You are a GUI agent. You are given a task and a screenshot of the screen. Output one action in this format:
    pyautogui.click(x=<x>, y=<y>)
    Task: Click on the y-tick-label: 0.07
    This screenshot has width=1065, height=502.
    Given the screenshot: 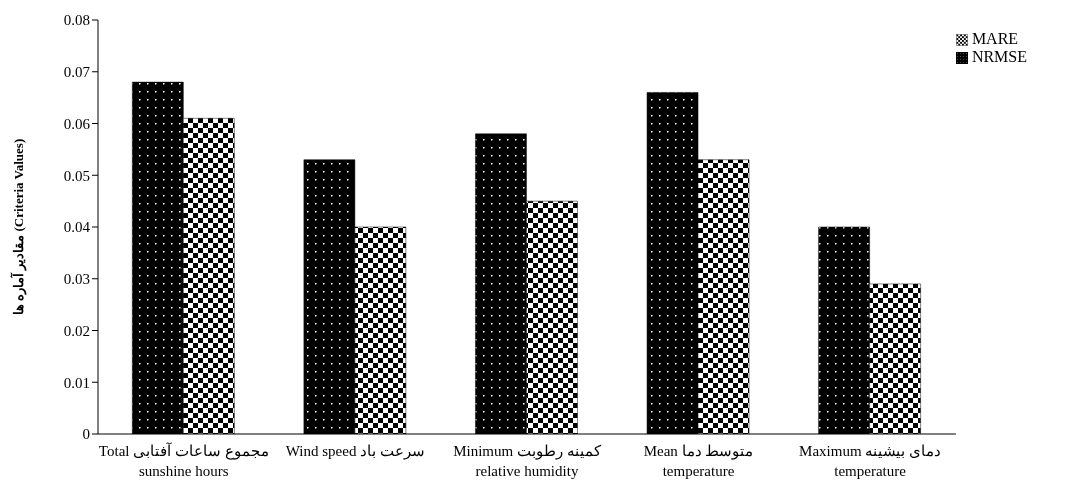 What is the action you would take?
    pyautogui.click(x=77, y=72)
    